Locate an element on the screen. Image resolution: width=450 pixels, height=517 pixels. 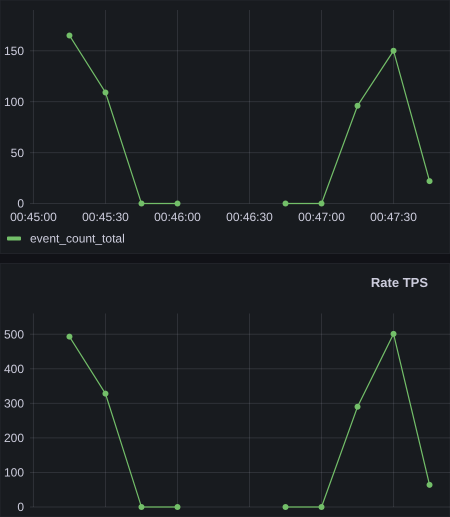
legend-label: event_count_total is located at coordinates (77, 239).